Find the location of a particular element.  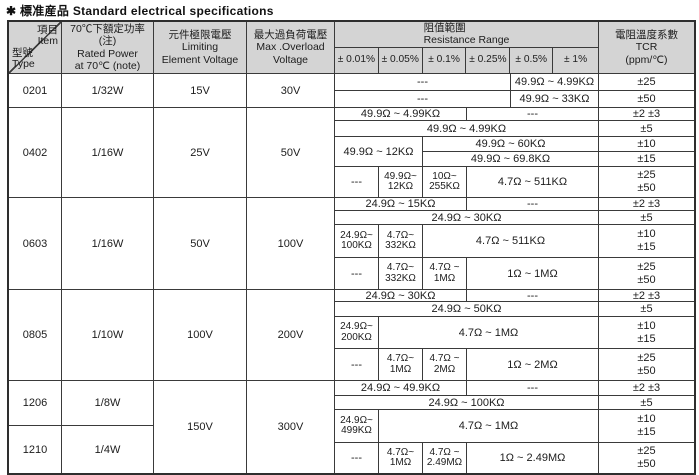

resistance-cell: 24.9Ω ~ 49.9KΩ is located at coordinates (401, 388).